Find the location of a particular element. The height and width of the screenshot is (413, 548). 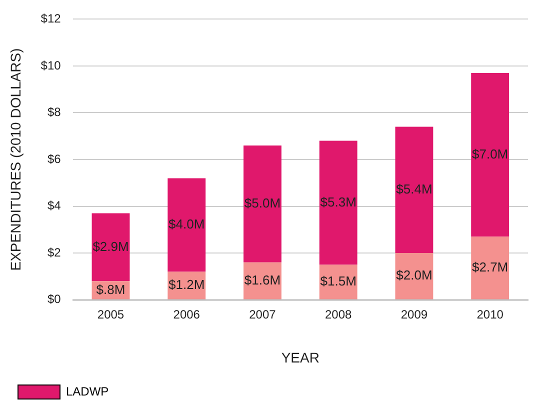

data-label: $2.0M is located at coordinates (414, 275).